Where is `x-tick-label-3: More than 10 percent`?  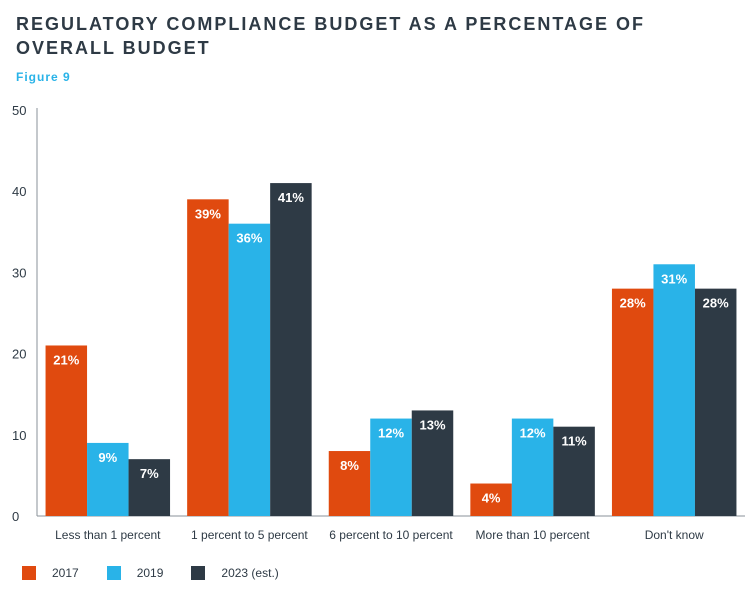 x-tick-label-3: More than 10 percent is located at coordinates (533, 535).